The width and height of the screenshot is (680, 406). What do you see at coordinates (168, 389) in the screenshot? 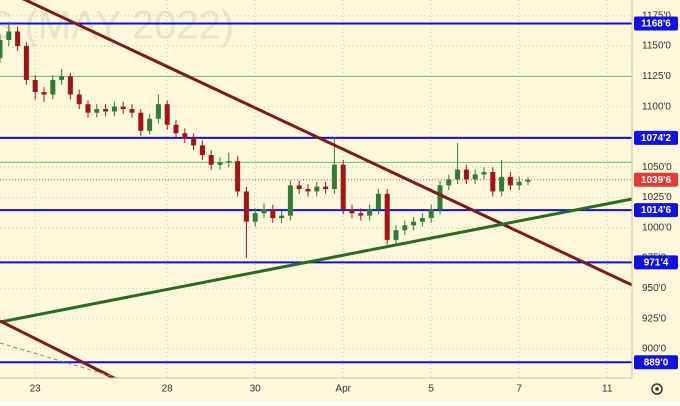
I see `x-tick-label: 28` at bounding box center [168, 389].